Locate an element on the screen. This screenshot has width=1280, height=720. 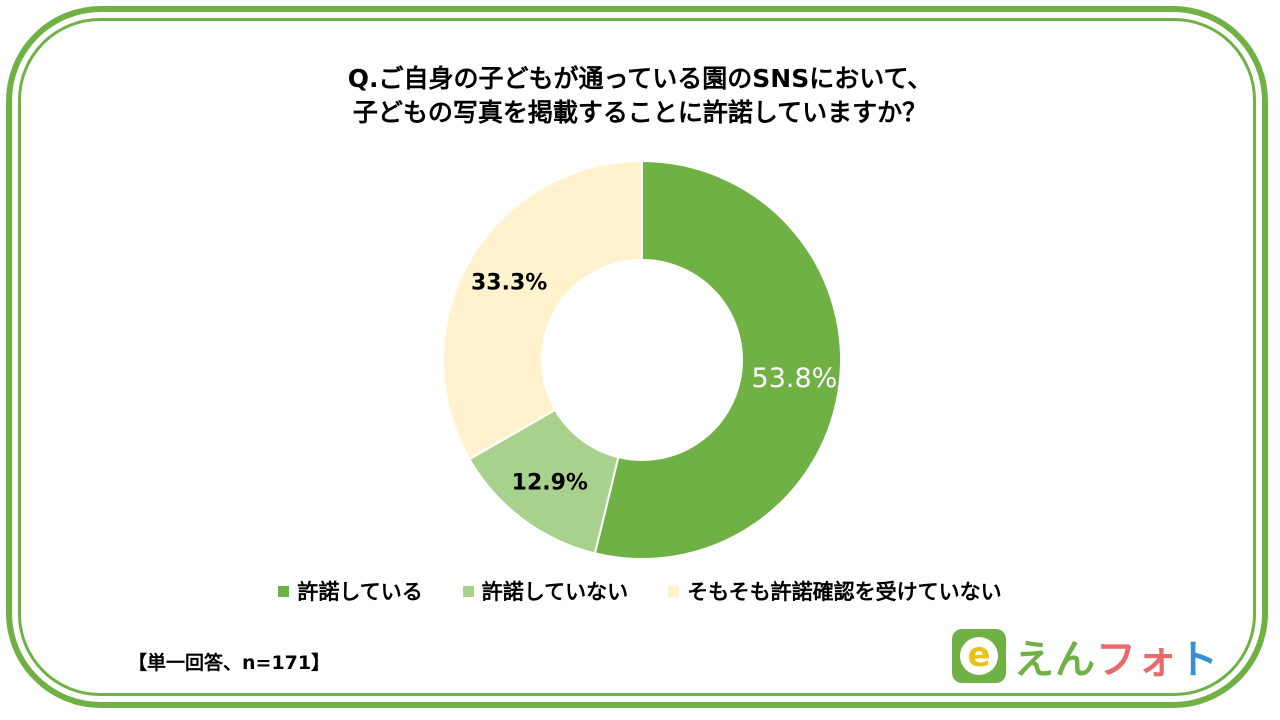
logo-text: えんフォト is located at coordinates (1116, 656).